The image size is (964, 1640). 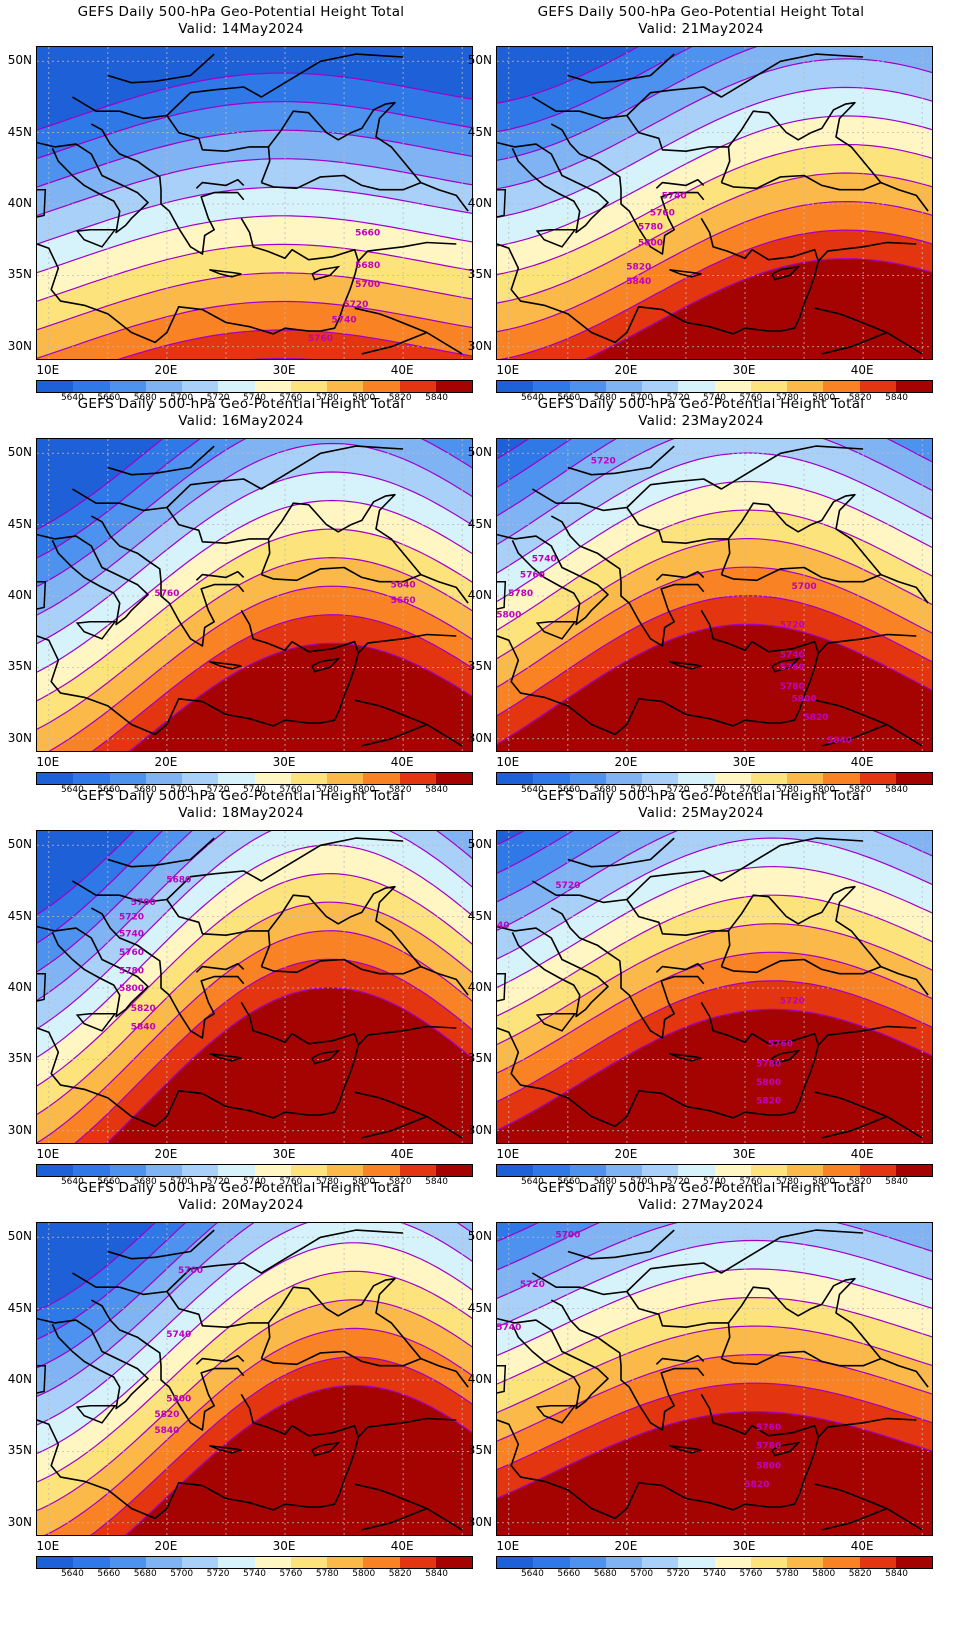 I want to click on longitude-label: 10E, so click(x=48, y=1154).